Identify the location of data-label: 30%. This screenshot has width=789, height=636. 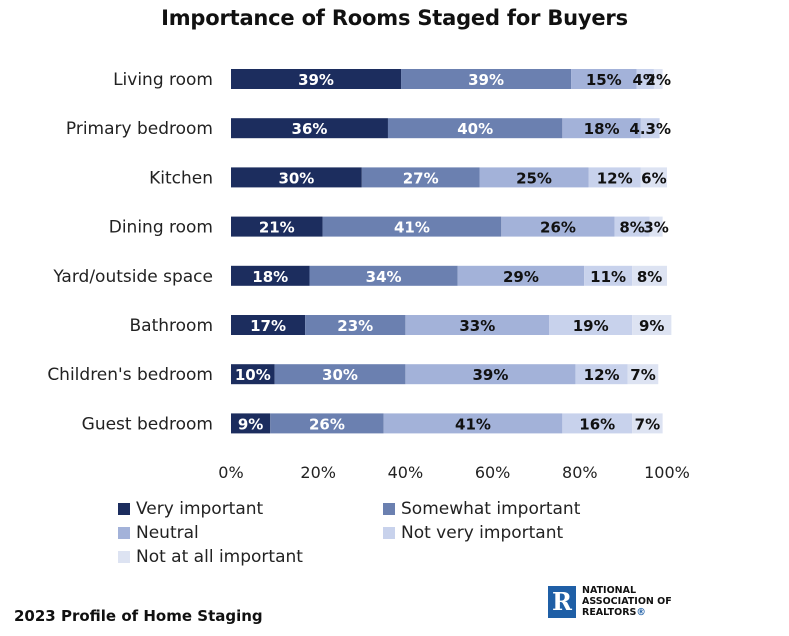
(296, 178).